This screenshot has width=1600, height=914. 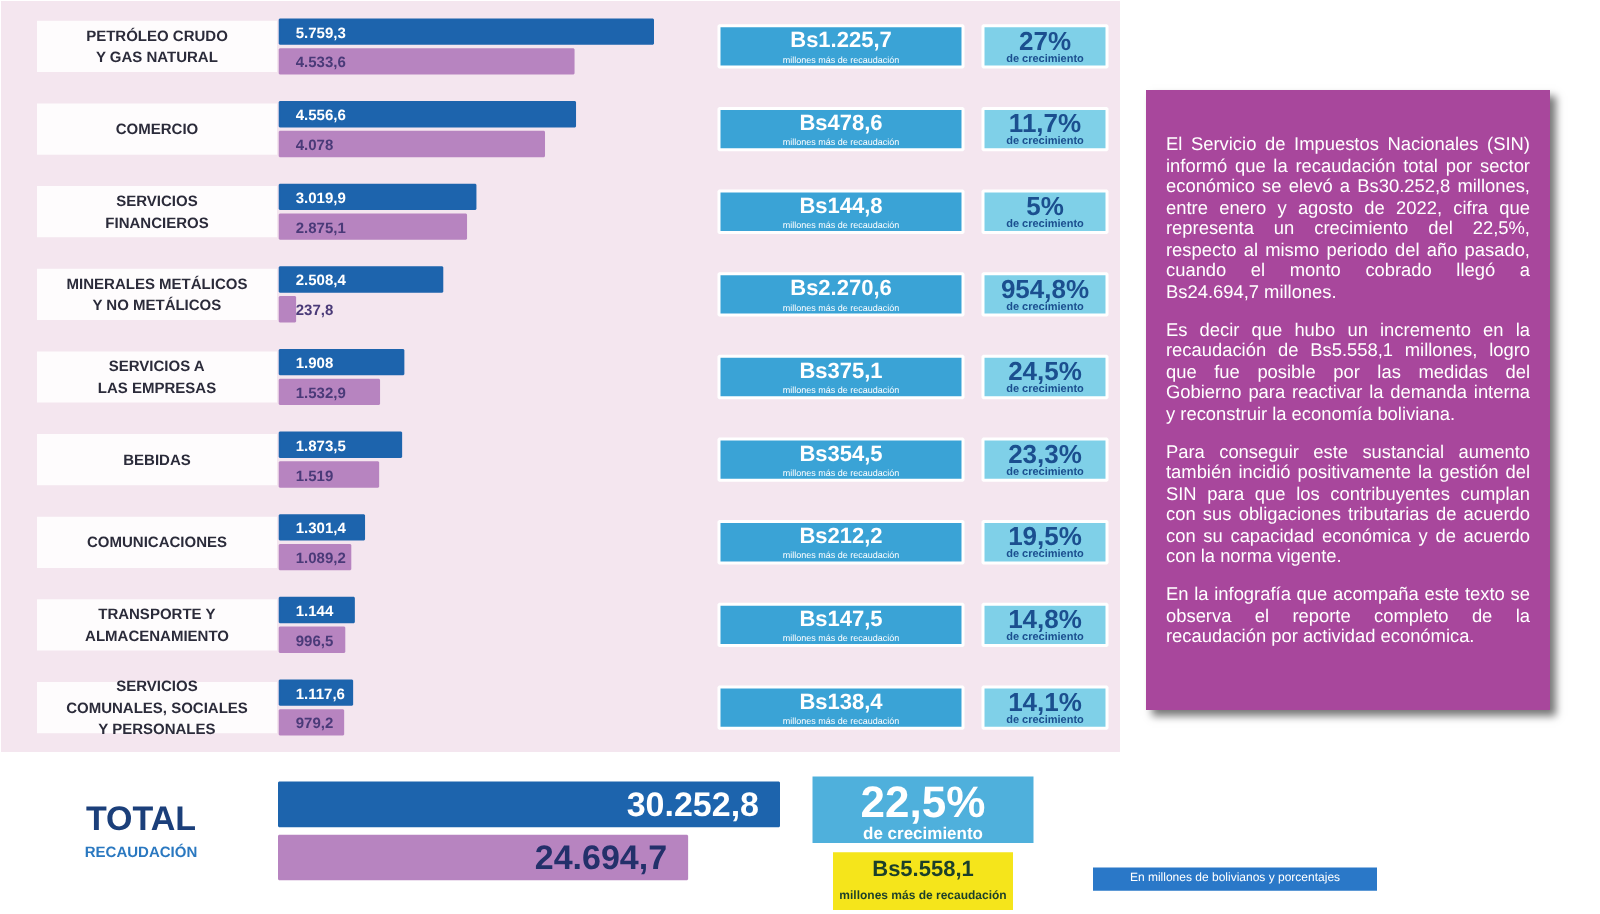 What do you see at coordinates (1348, 372) in the screenshot?
I see `text: Es decir que hubo un incremento en la recaudación de Bs5.558,1 millones, logro que fue posible por las medidas del Gobierno para reactivar la demanda interna y reconstruir la economía boliviana.` at bounding box center [1348, 372].